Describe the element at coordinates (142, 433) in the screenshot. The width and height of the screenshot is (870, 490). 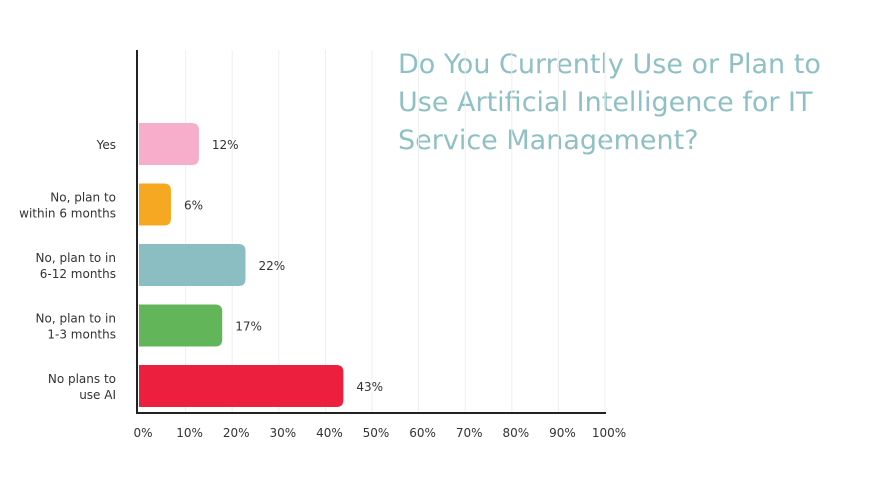
I see `x-tick-label: 0%` at that location.